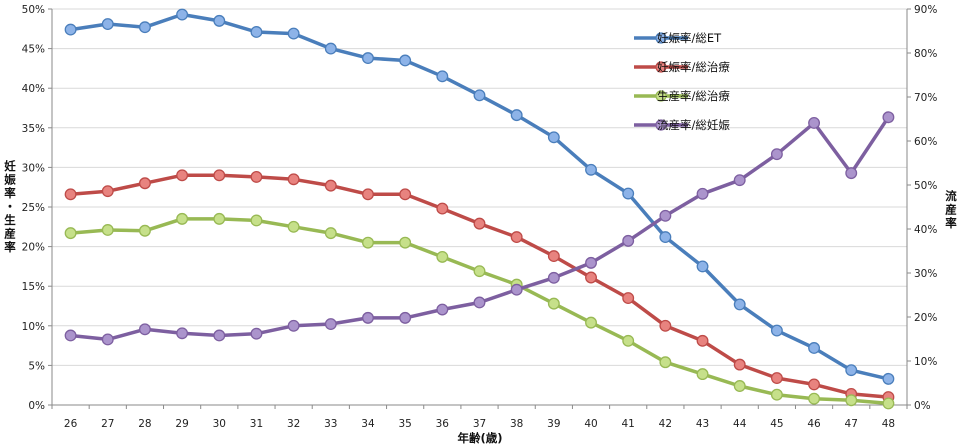 The image size is (960, 448). What do you see at coordinates (36, 366) in the screenshot?
I see `left-y-tick-label: 5%` at bounding box center [36, 366].